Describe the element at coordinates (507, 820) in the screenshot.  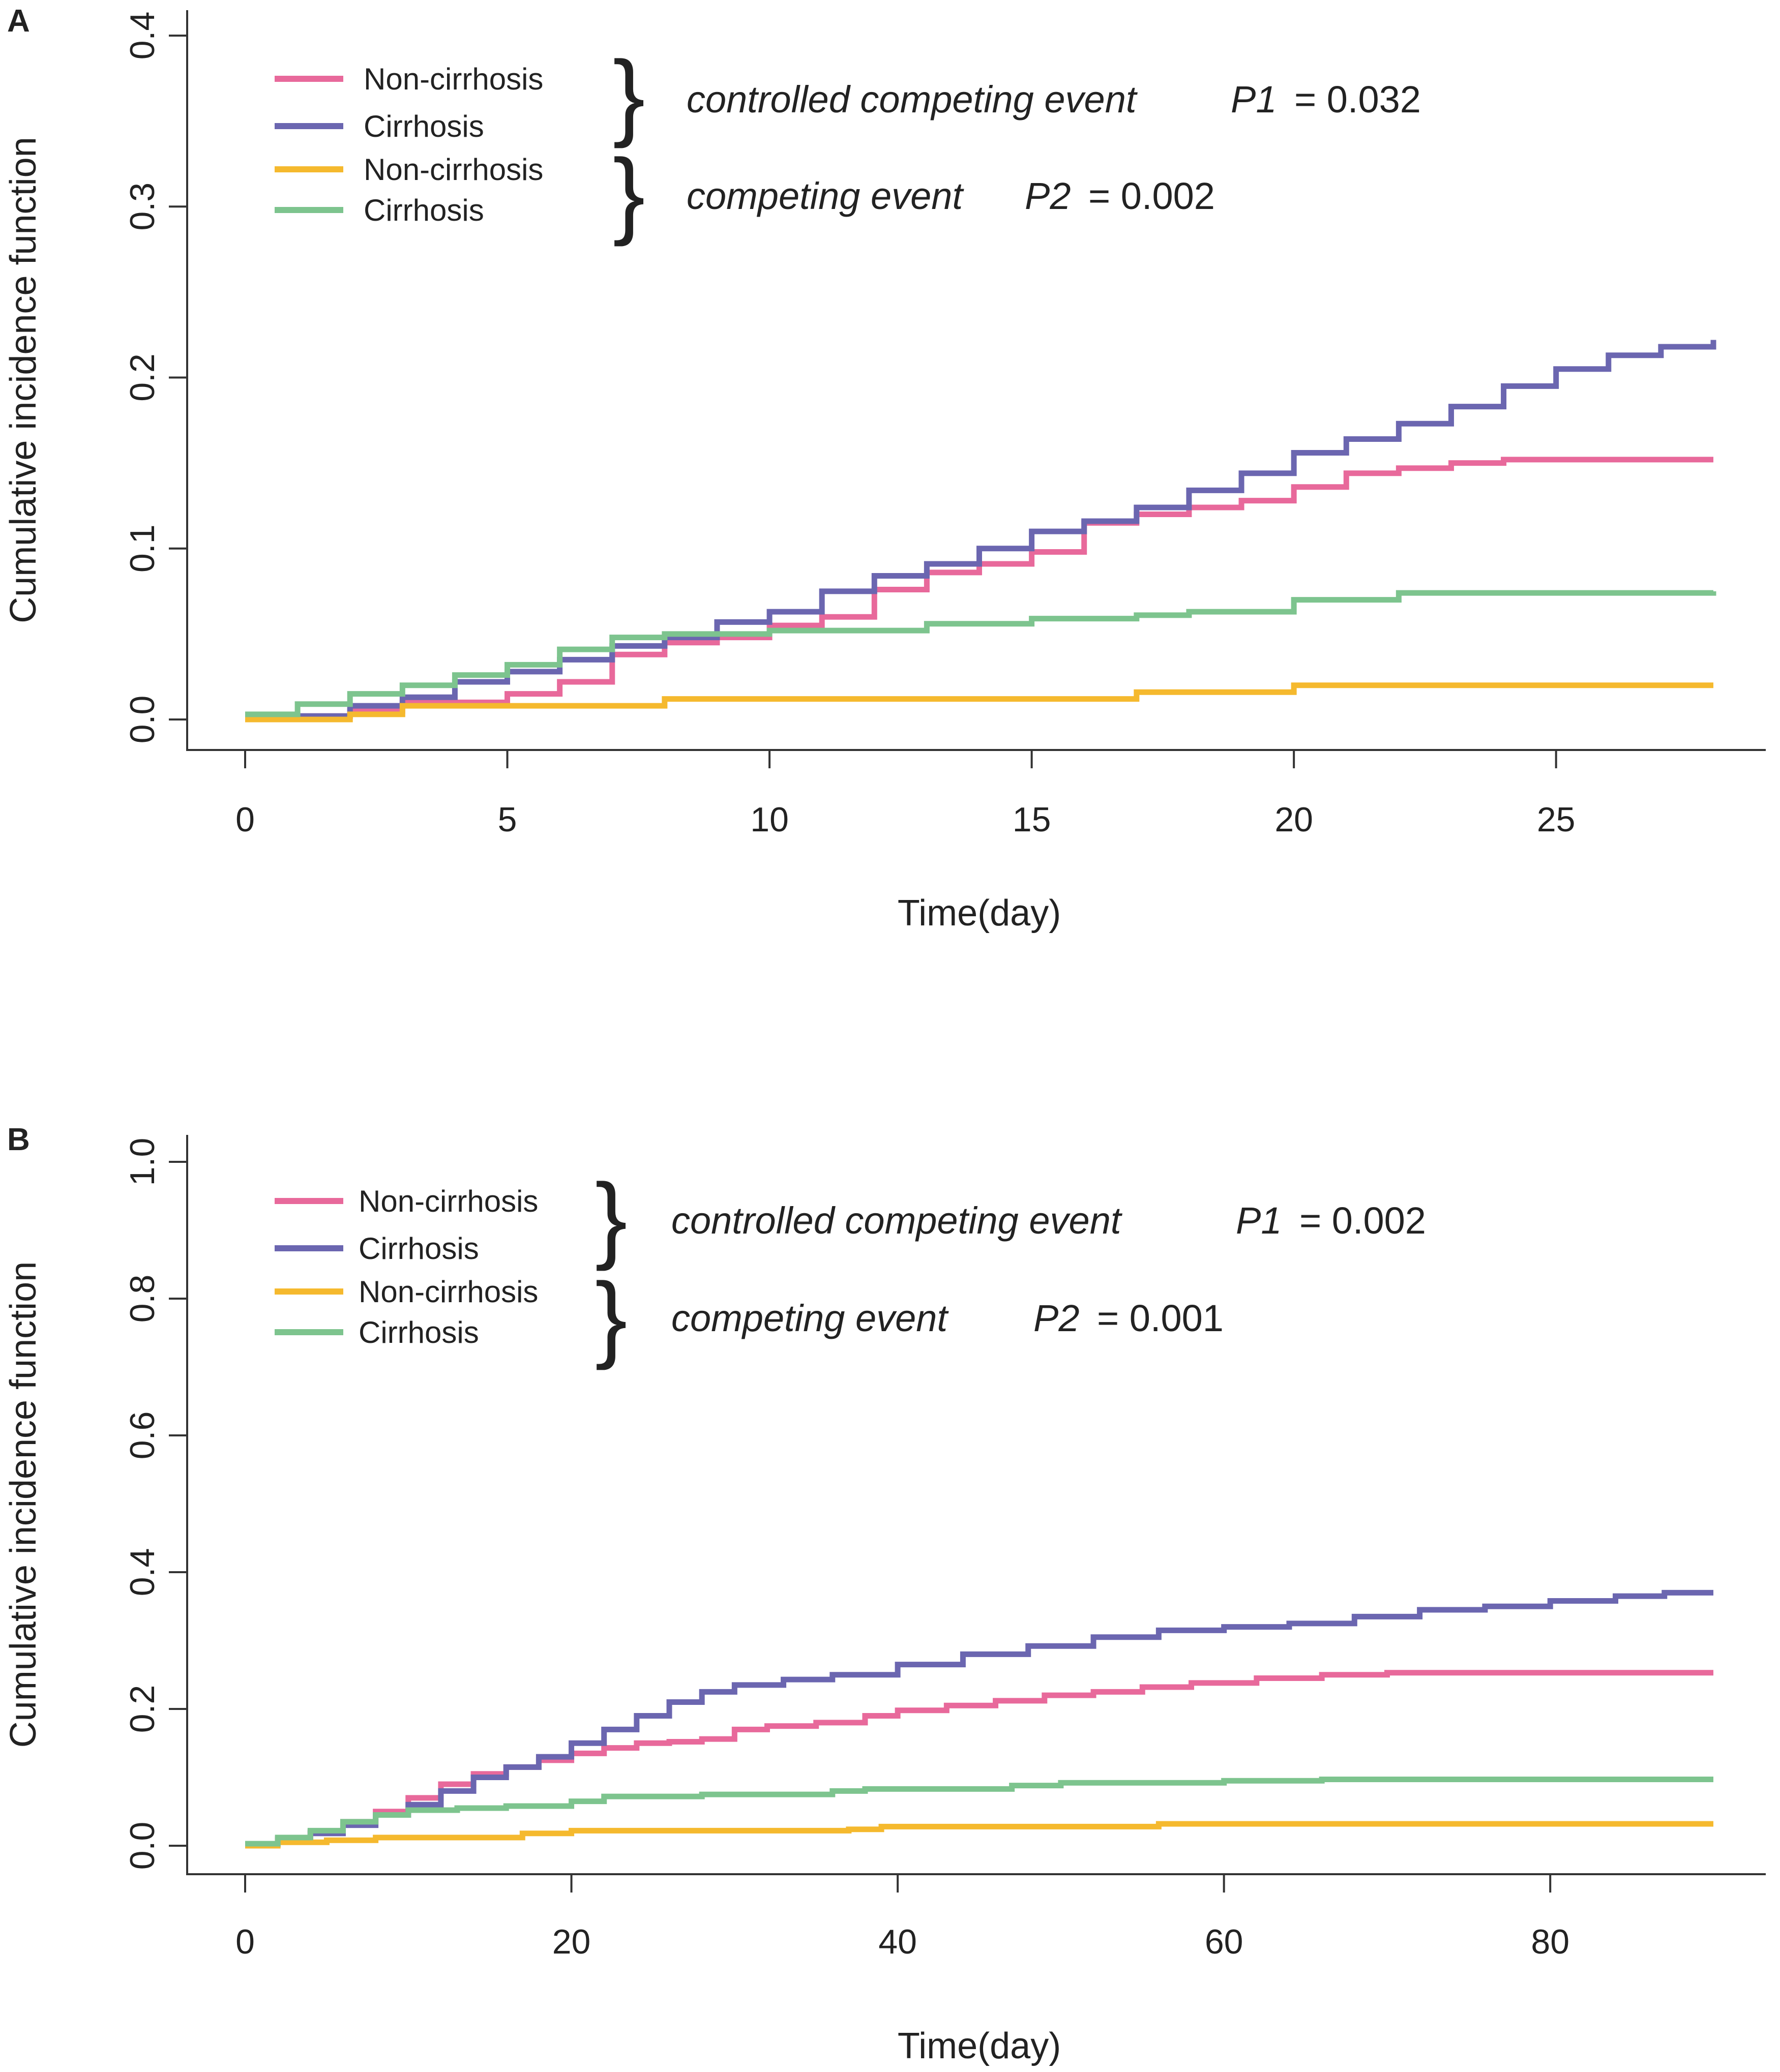
I see `x-tick-label-a: 5` at that location.